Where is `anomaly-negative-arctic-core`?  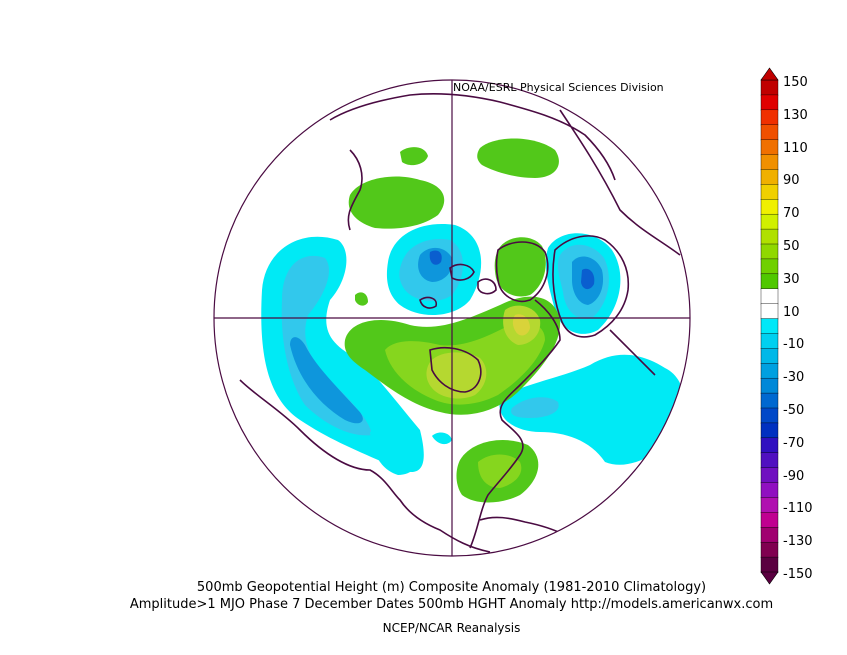
anomaly-negative-arctic-core is located at coordinates (435, 264).